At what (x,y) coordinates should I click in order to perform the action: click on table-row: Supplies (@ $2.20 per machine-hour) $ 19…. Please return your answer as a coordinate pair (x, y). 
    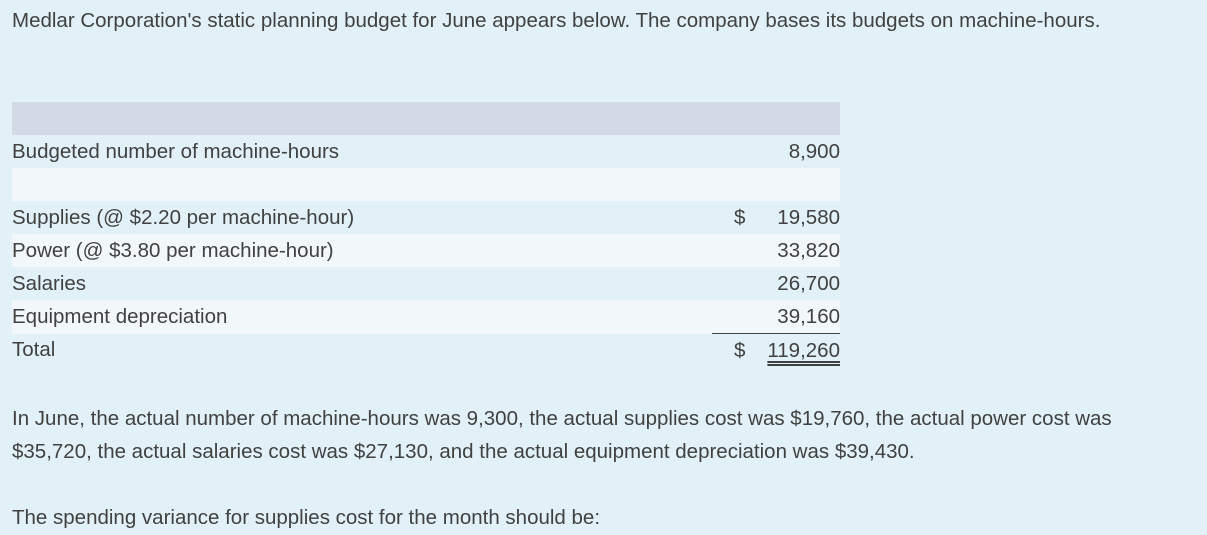
    Looking at the image, I should click on (426, 217).